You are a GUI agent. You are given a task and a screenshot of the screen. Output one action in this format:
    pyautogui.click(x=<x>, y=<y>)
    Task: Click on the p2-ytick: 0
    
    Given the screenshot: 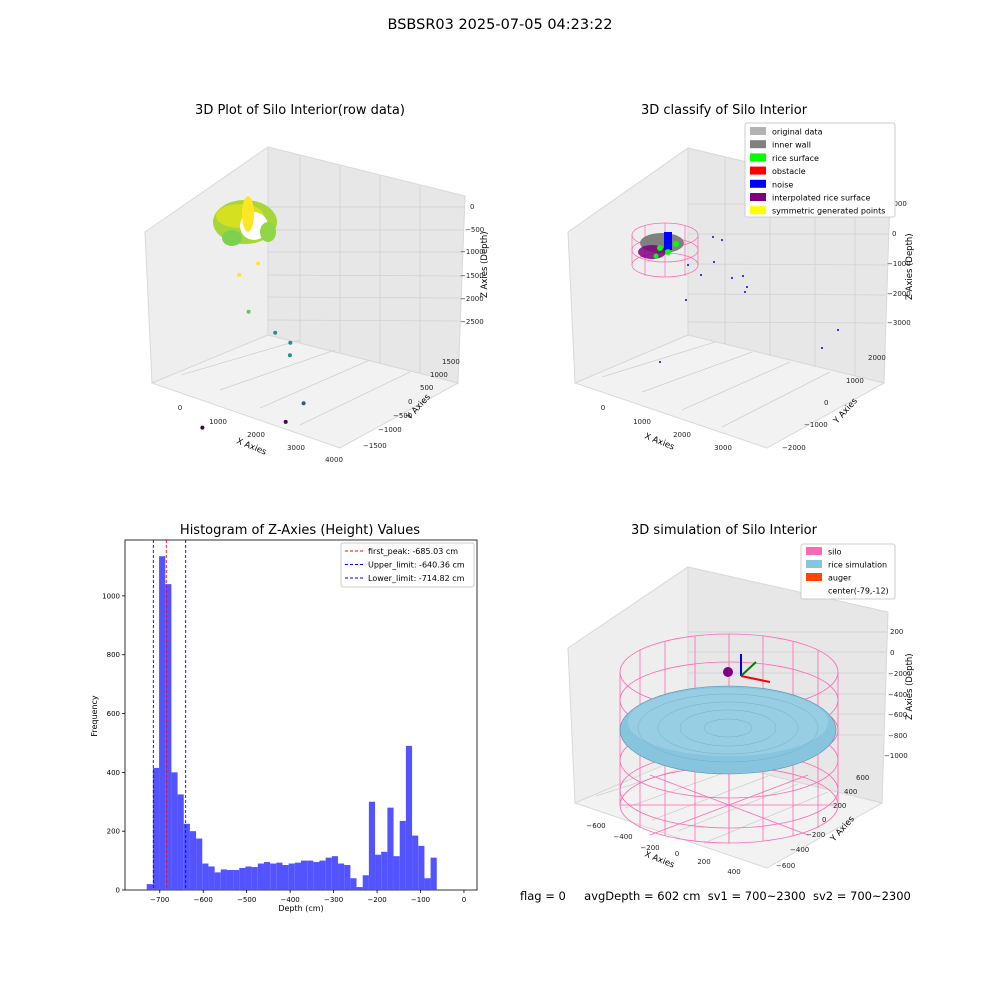 What is the action you would take?
    pyautogui.click(x=826, y=403)
    